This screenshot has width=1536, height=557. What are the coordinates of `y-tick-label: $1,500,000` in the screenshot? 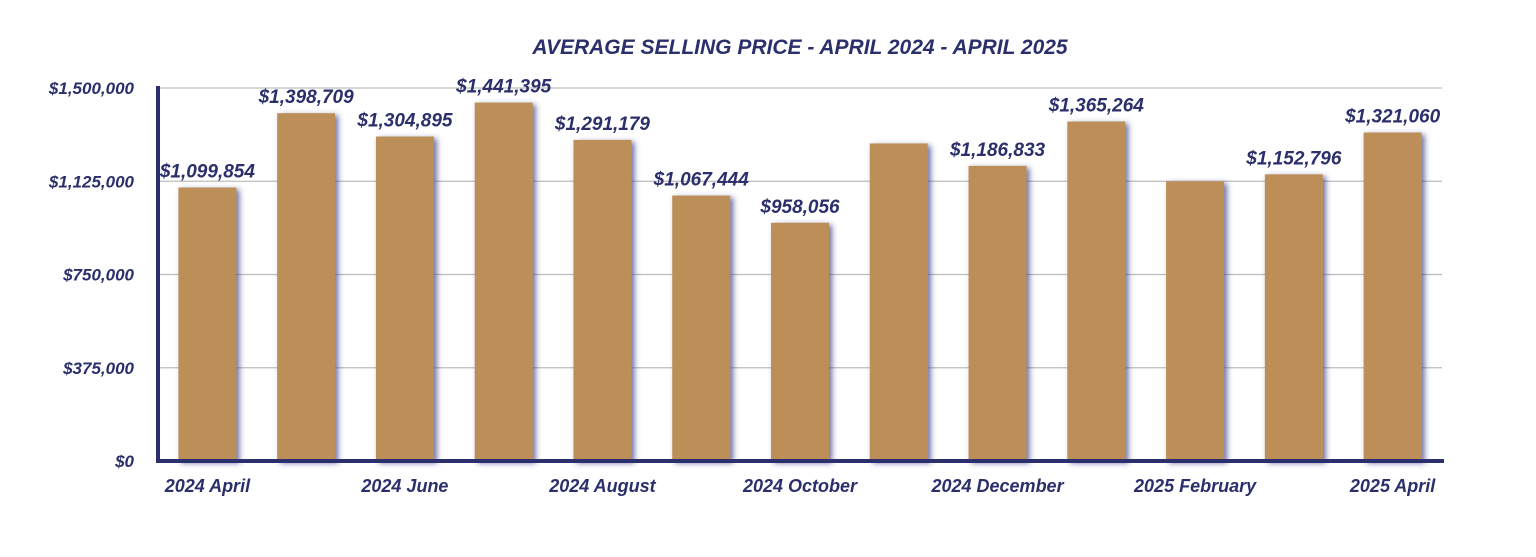 It's located at (91, 88).